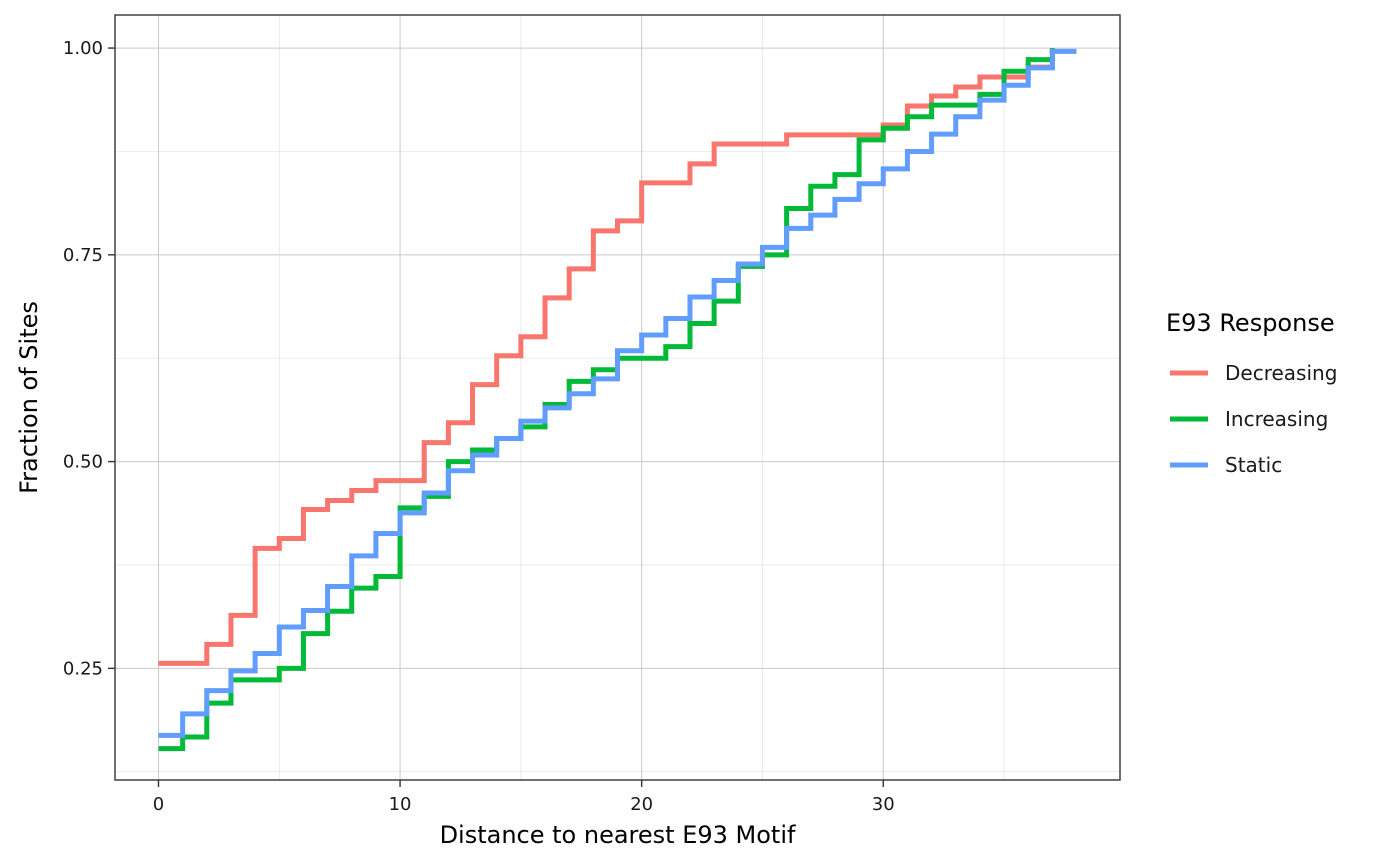 Image resolution: width=1400 pixels, height=865 pixels. Describe the element at coordinates (400, 804) in the screenshot. I see `x-tick-label: 10` at that location.